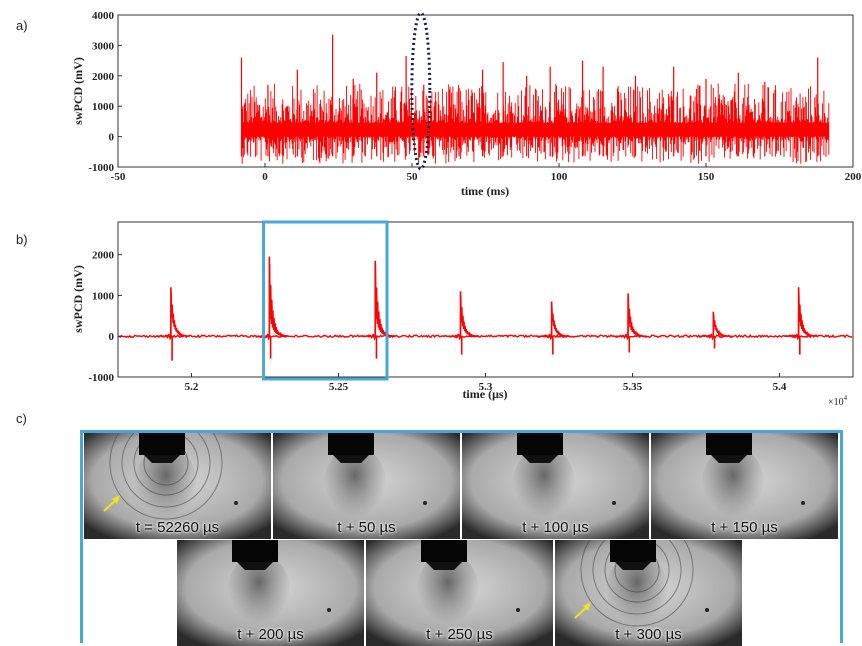  What do you see at coordinates (177, 486) in the screenshot?
I see `video-frame-0: t = 52260 µs` at bounding box center [177, 486].